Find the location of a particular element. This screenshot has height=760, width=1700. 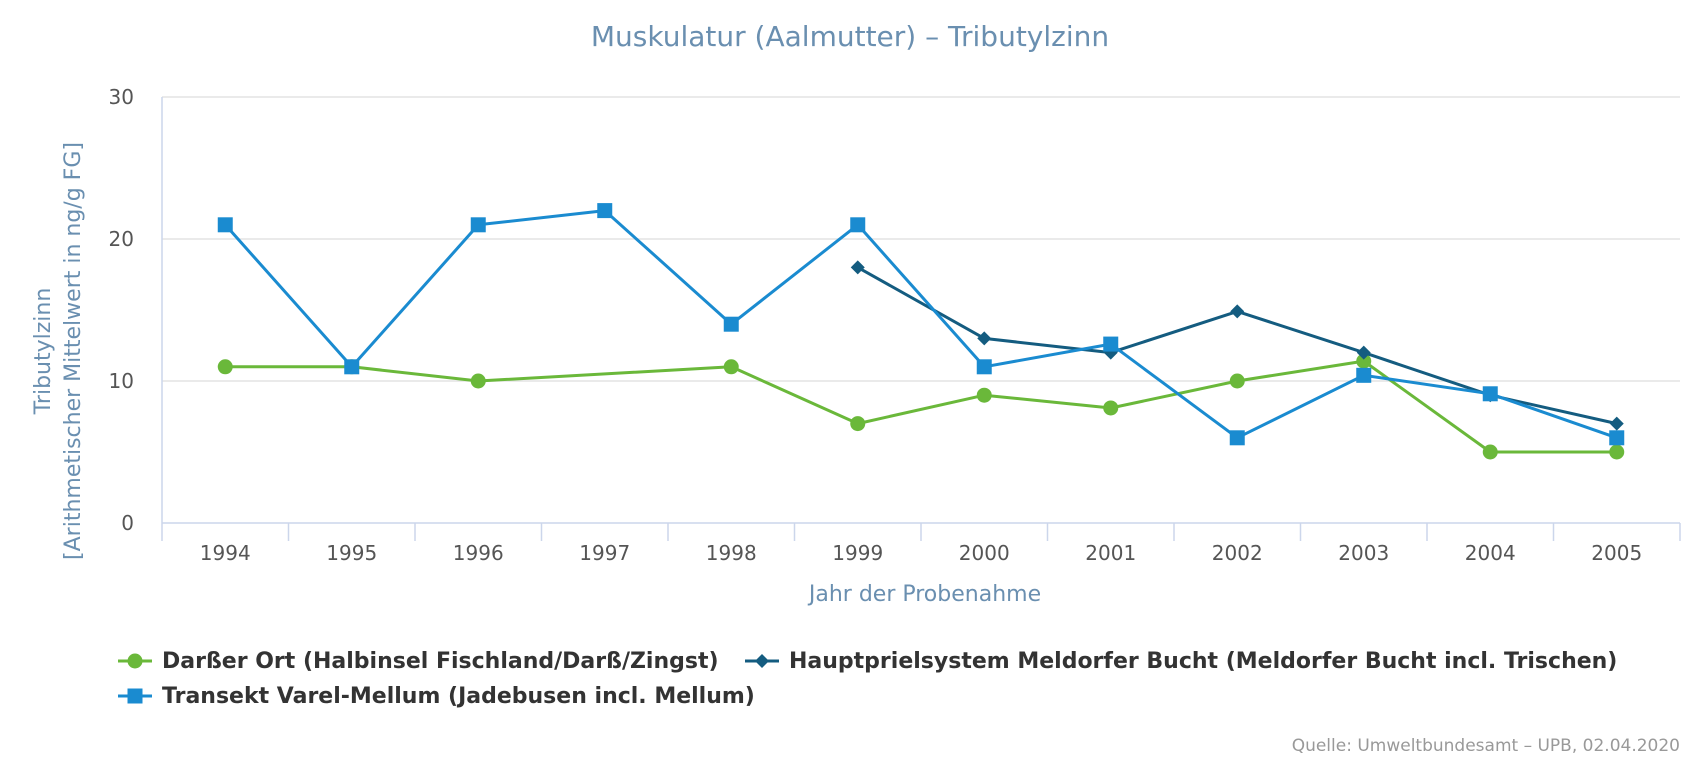

x-tick-label: 2000 is located at coordinates (984, 553).